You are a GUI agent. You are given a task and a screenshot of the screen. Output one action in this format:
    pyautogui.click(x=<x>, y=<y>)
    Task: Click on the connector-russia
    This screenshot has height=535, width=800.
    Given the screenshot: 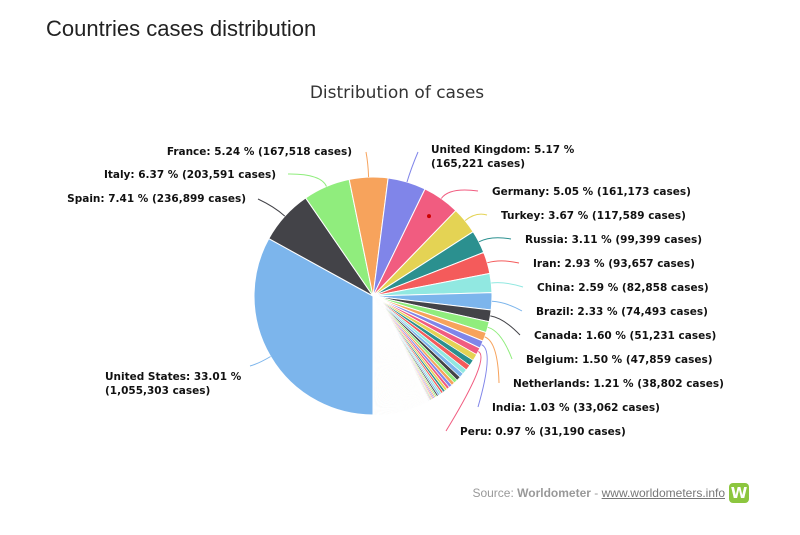 What is the action you would take?
    pyautogui.click(x=495, y=240)
    